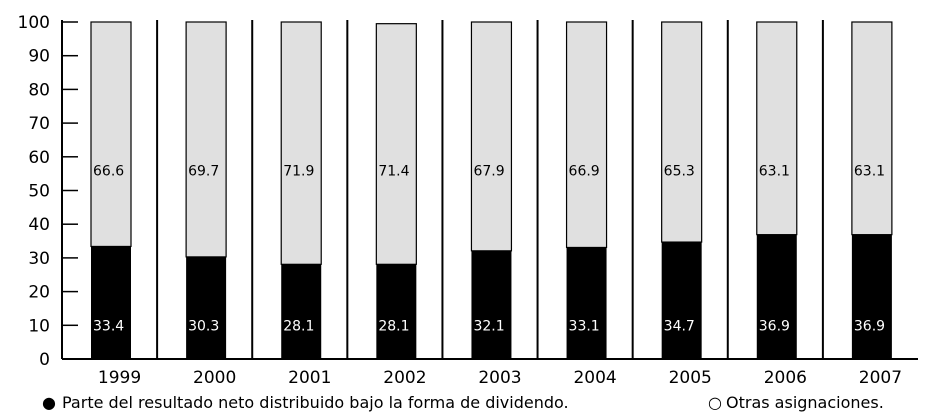  Describe the element at coordinates (393, 171) in the screenshot. I see `bar-value-label: 71.4` at that location.